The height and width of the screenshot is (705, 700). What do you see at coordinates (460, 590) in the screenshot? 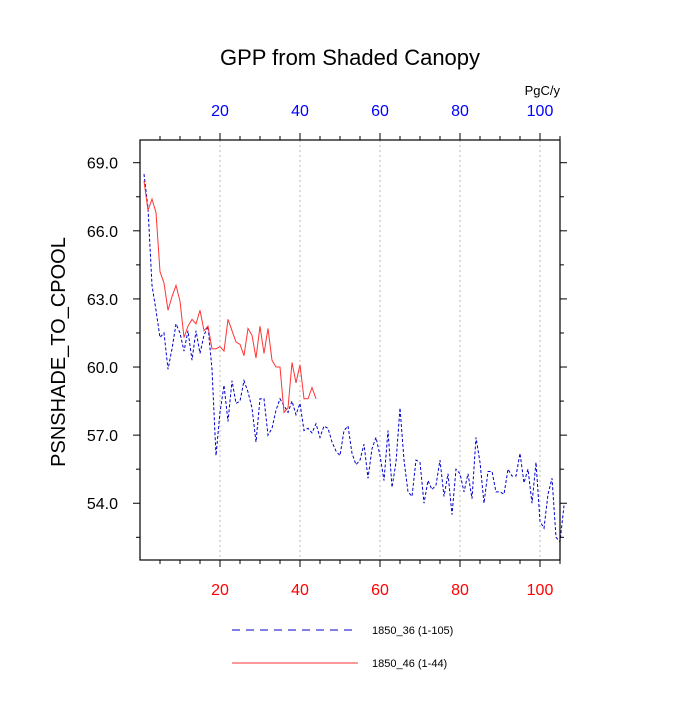
I see `x-tick-label-bottom-80: 80` at bounding box center [460, 590].